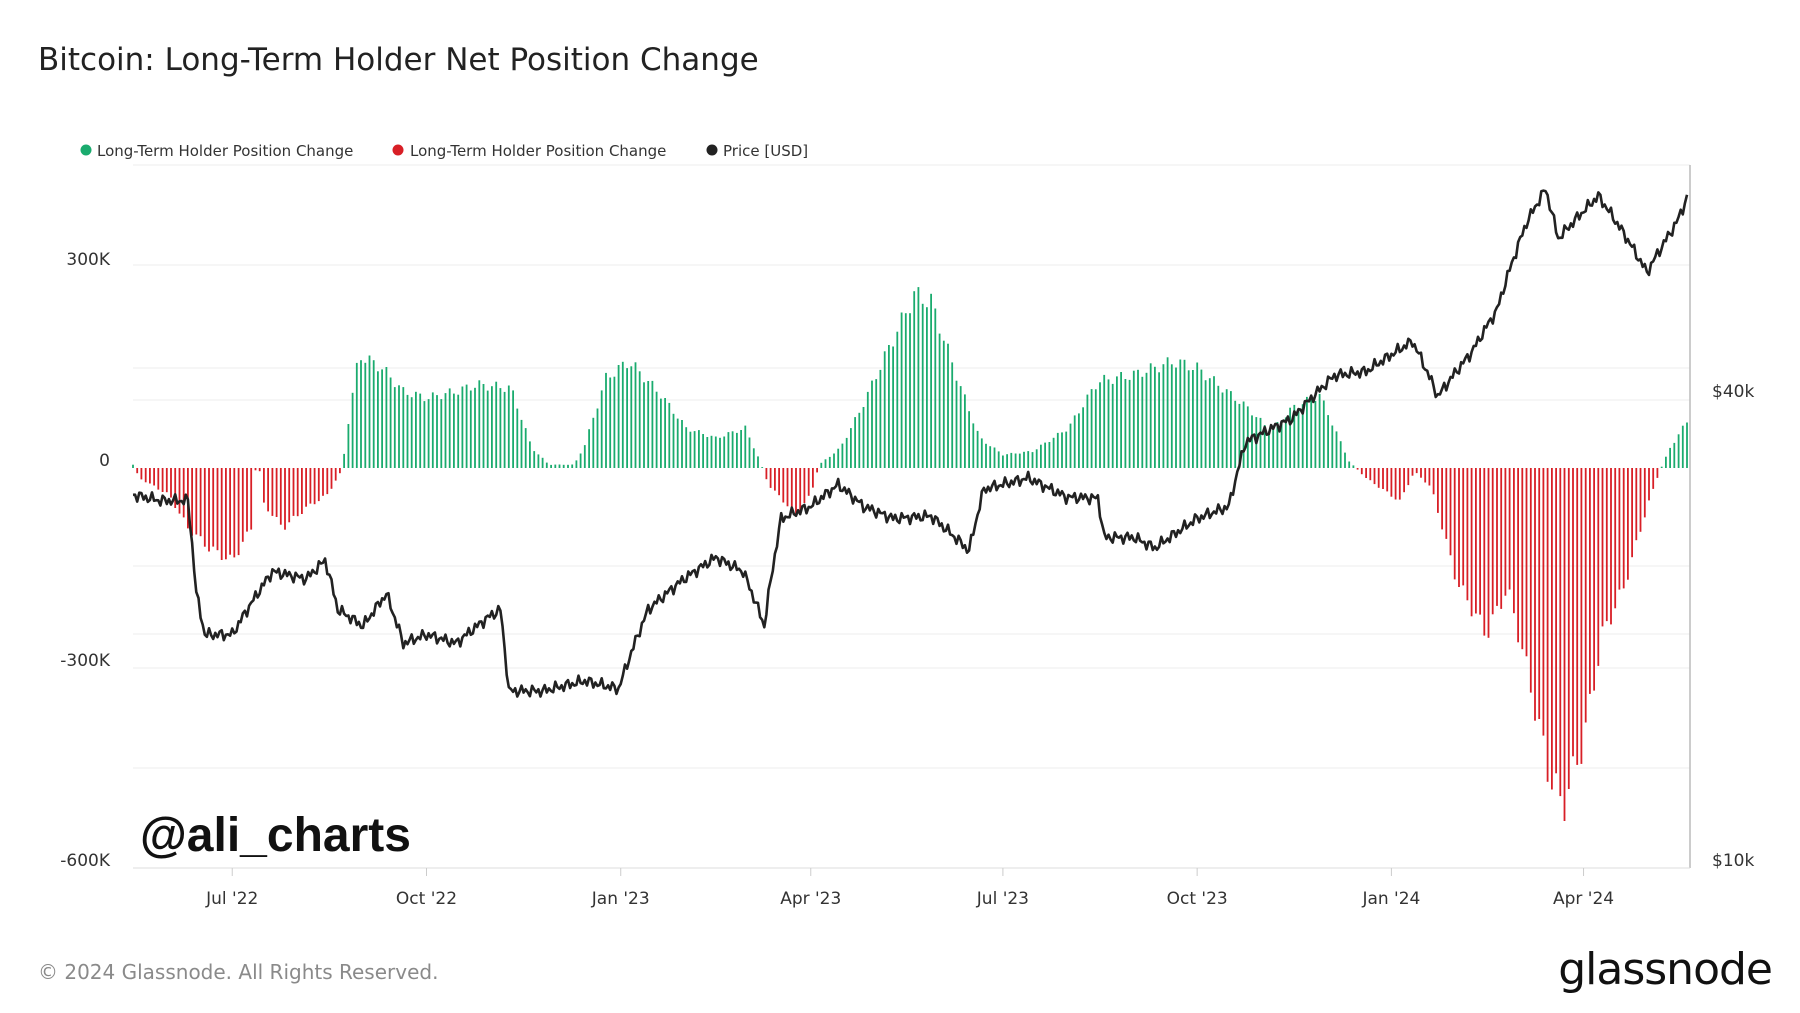 This screenshot has width=1800, height=1013. I want to click on y-left-axis: 300K 0 -300K -600K, so click(85, 560).